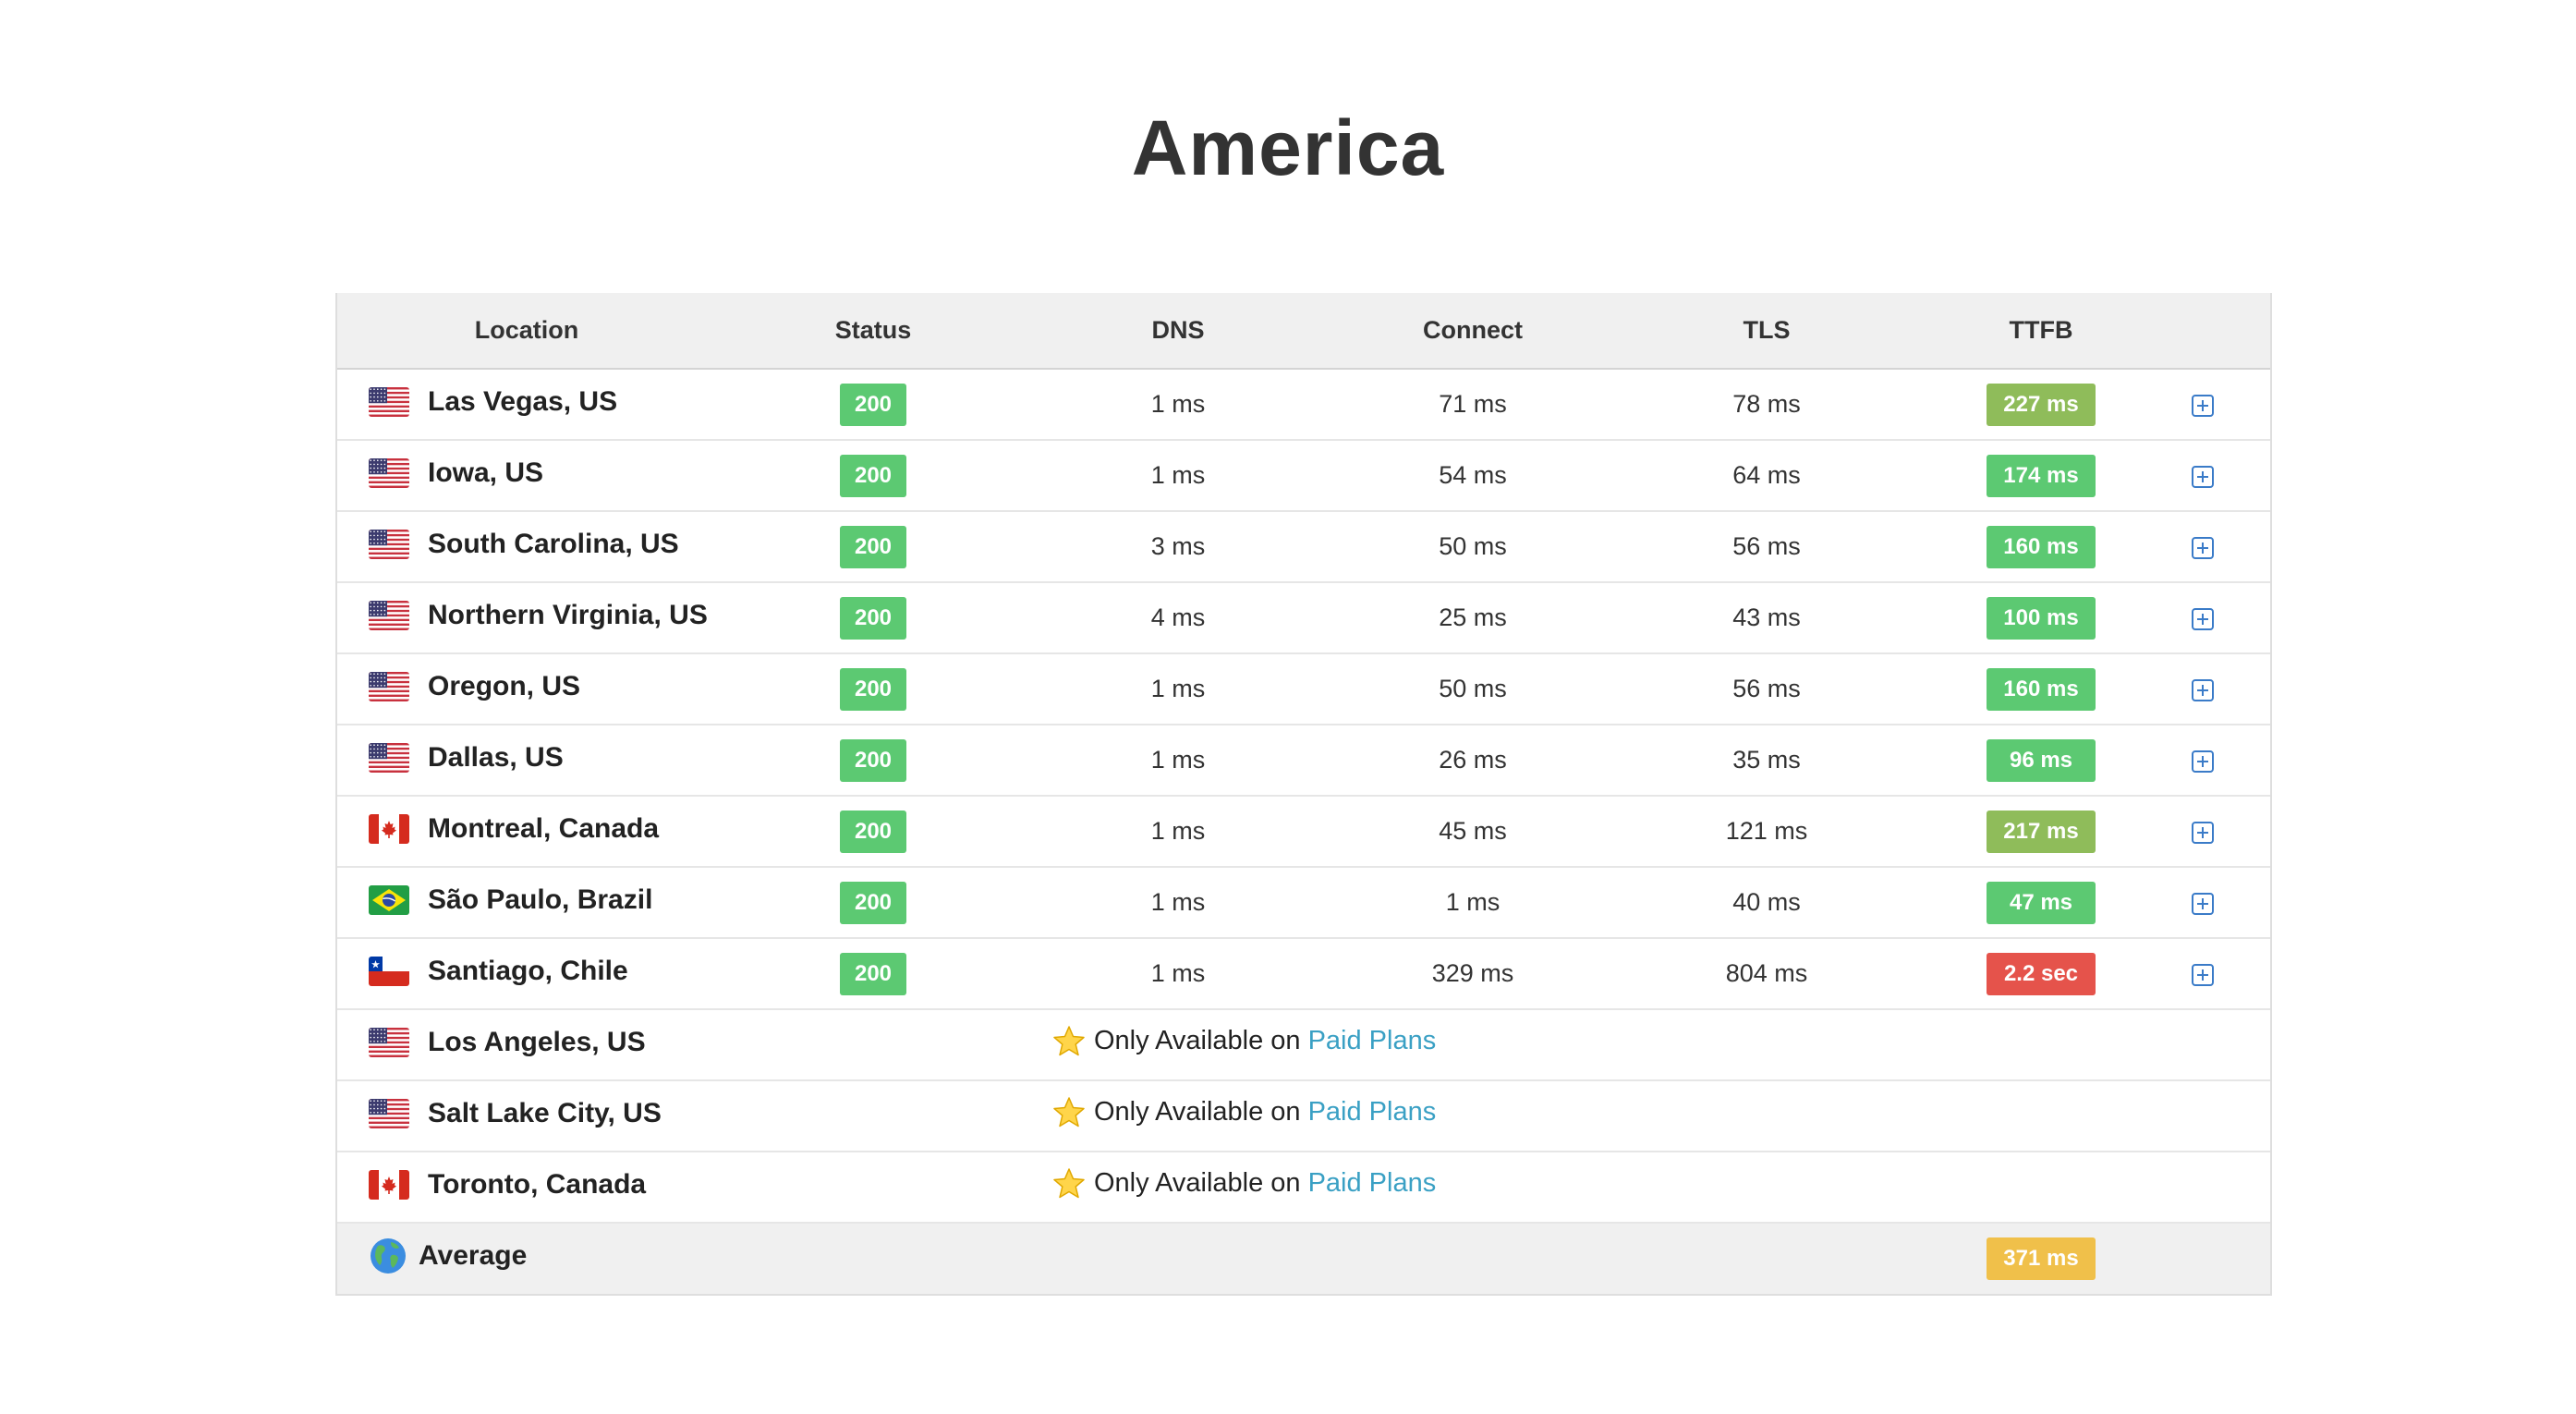 This screenshot has width=2576, height=1414. Describe the element at coordinates (2041, 1258) in the screenshot. I see `average-ttfb-badge: 371 ms` at that location.